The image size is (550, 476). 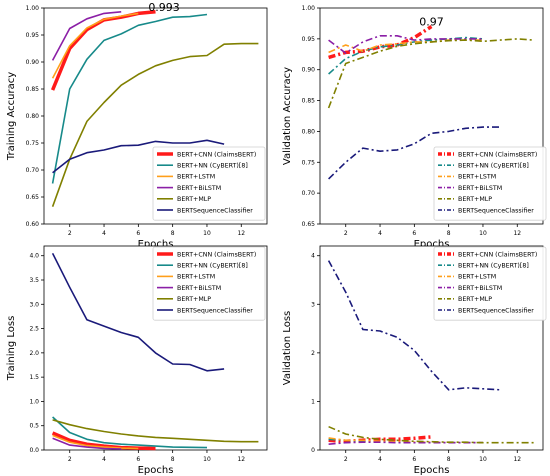 What do you see at coordinates (34, 450) in the screenshot?
I see `y-tick-label: 0.0` at bounding box center [34, 450].